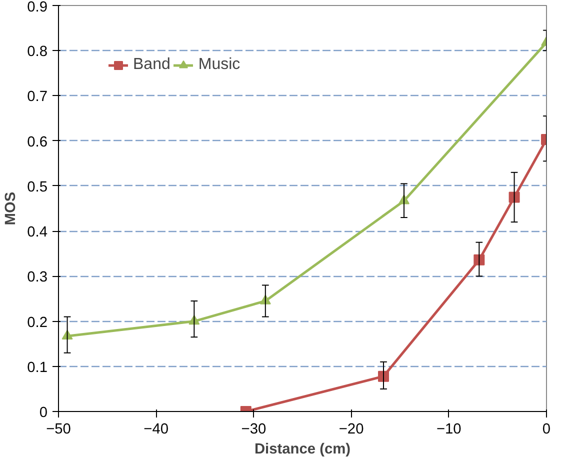  What do you see at coordinates (37, 368) in the screenshot?
I see `y-tick-label: 0.1` at bounding box center [37, 368].